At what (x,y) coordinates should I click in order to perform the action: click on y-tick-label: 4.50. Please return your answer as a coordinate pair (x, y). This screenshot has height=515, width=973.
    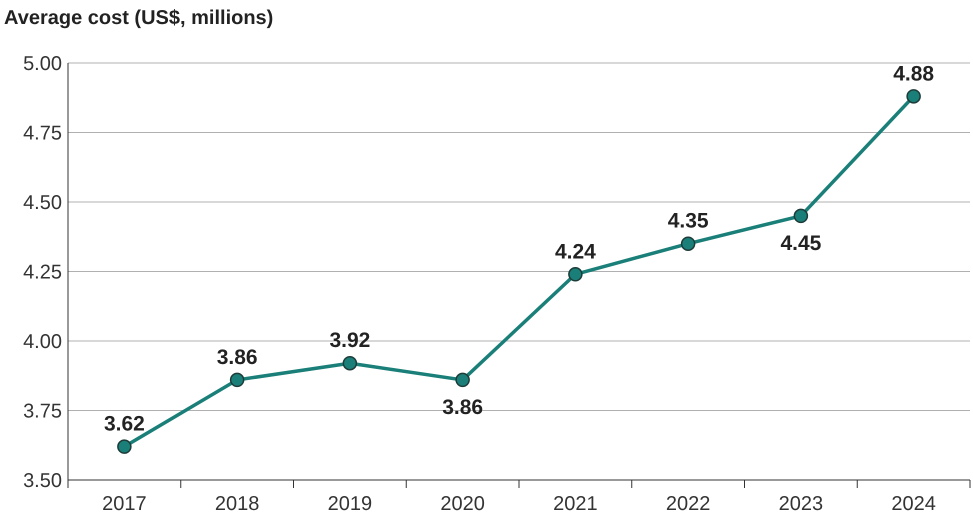
    Looking at the image, I should click on (42, 203).